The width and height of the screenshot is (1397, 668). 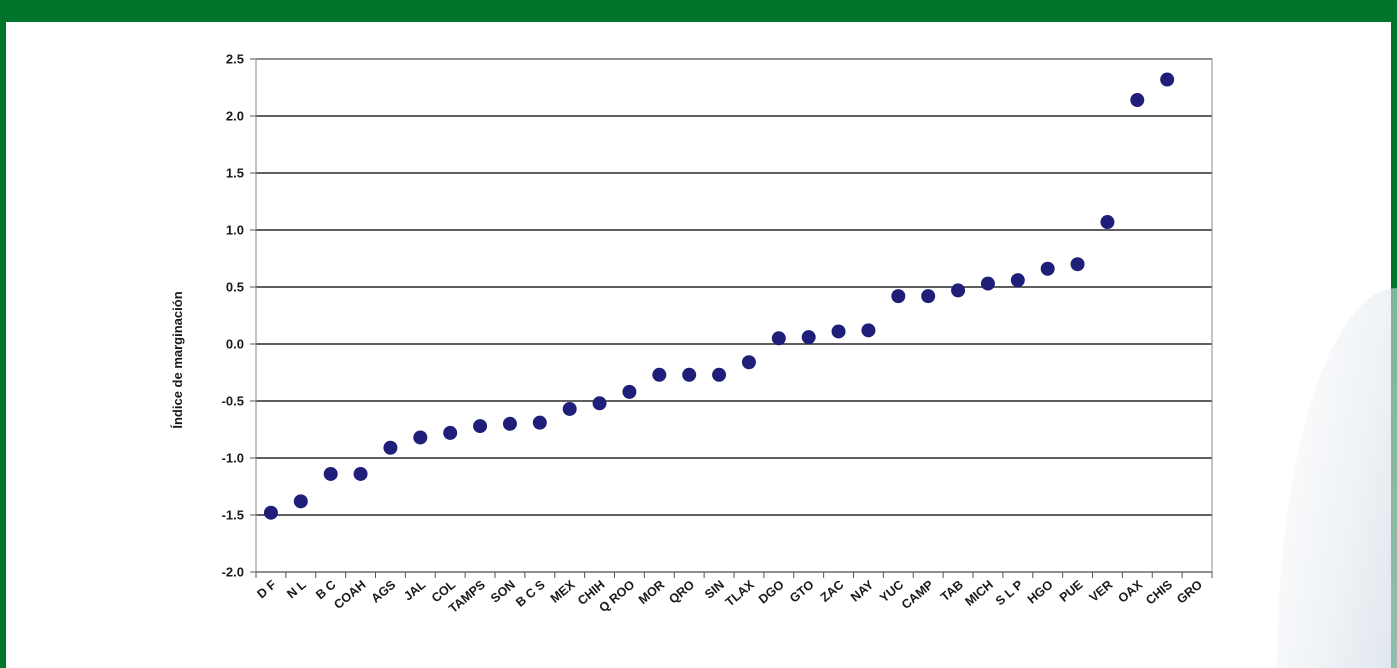 I want to click on x-tick-label: OAX, so click(x=1130, y=591).